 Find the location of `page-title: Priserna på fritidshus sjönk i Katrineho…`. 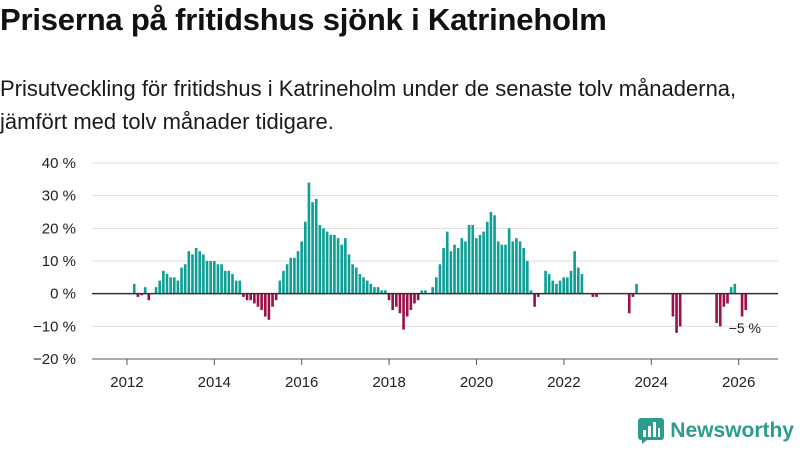

page-title: Priserna på fritidshus sjönk i Katrineho… is located at coordinates (303, 19).